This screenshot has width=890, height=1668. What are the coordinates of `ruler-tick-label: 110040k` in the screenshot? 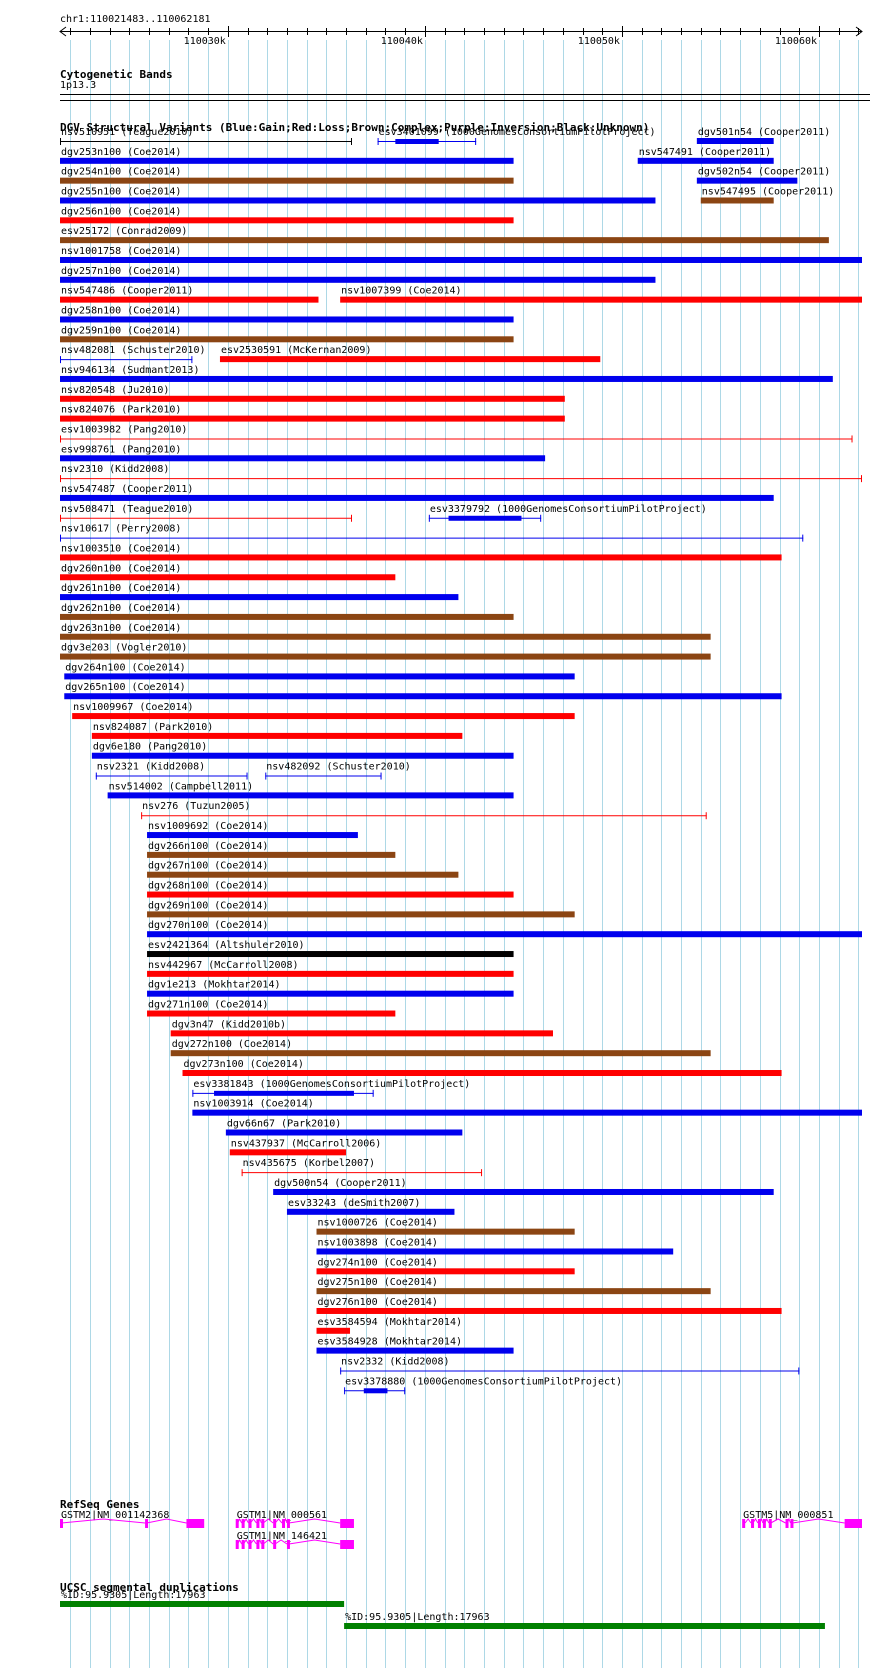 It's located at (402, 41).